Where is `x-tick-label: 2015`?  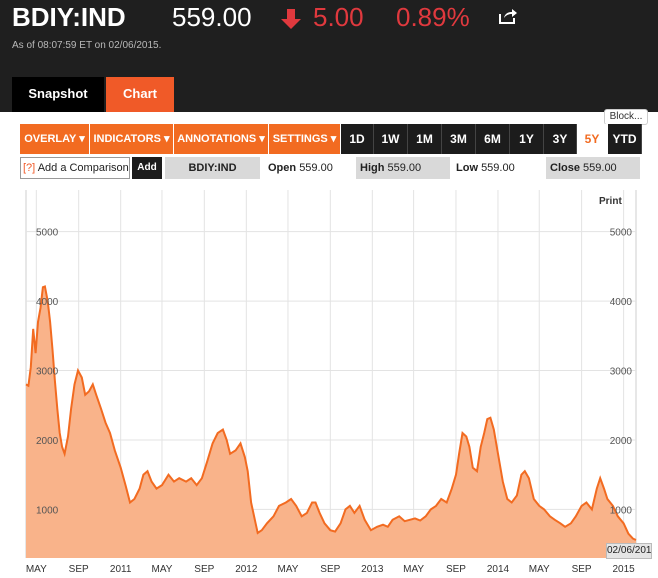 x-tick-label: 2015 is located at coordinates (623, 569).